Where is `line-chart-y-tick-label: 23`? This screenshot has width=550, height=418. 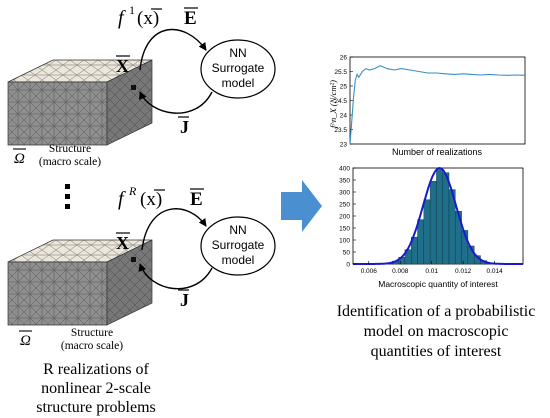
line-chart-y-tick-label: 23 is located at coordinates (344, 145).